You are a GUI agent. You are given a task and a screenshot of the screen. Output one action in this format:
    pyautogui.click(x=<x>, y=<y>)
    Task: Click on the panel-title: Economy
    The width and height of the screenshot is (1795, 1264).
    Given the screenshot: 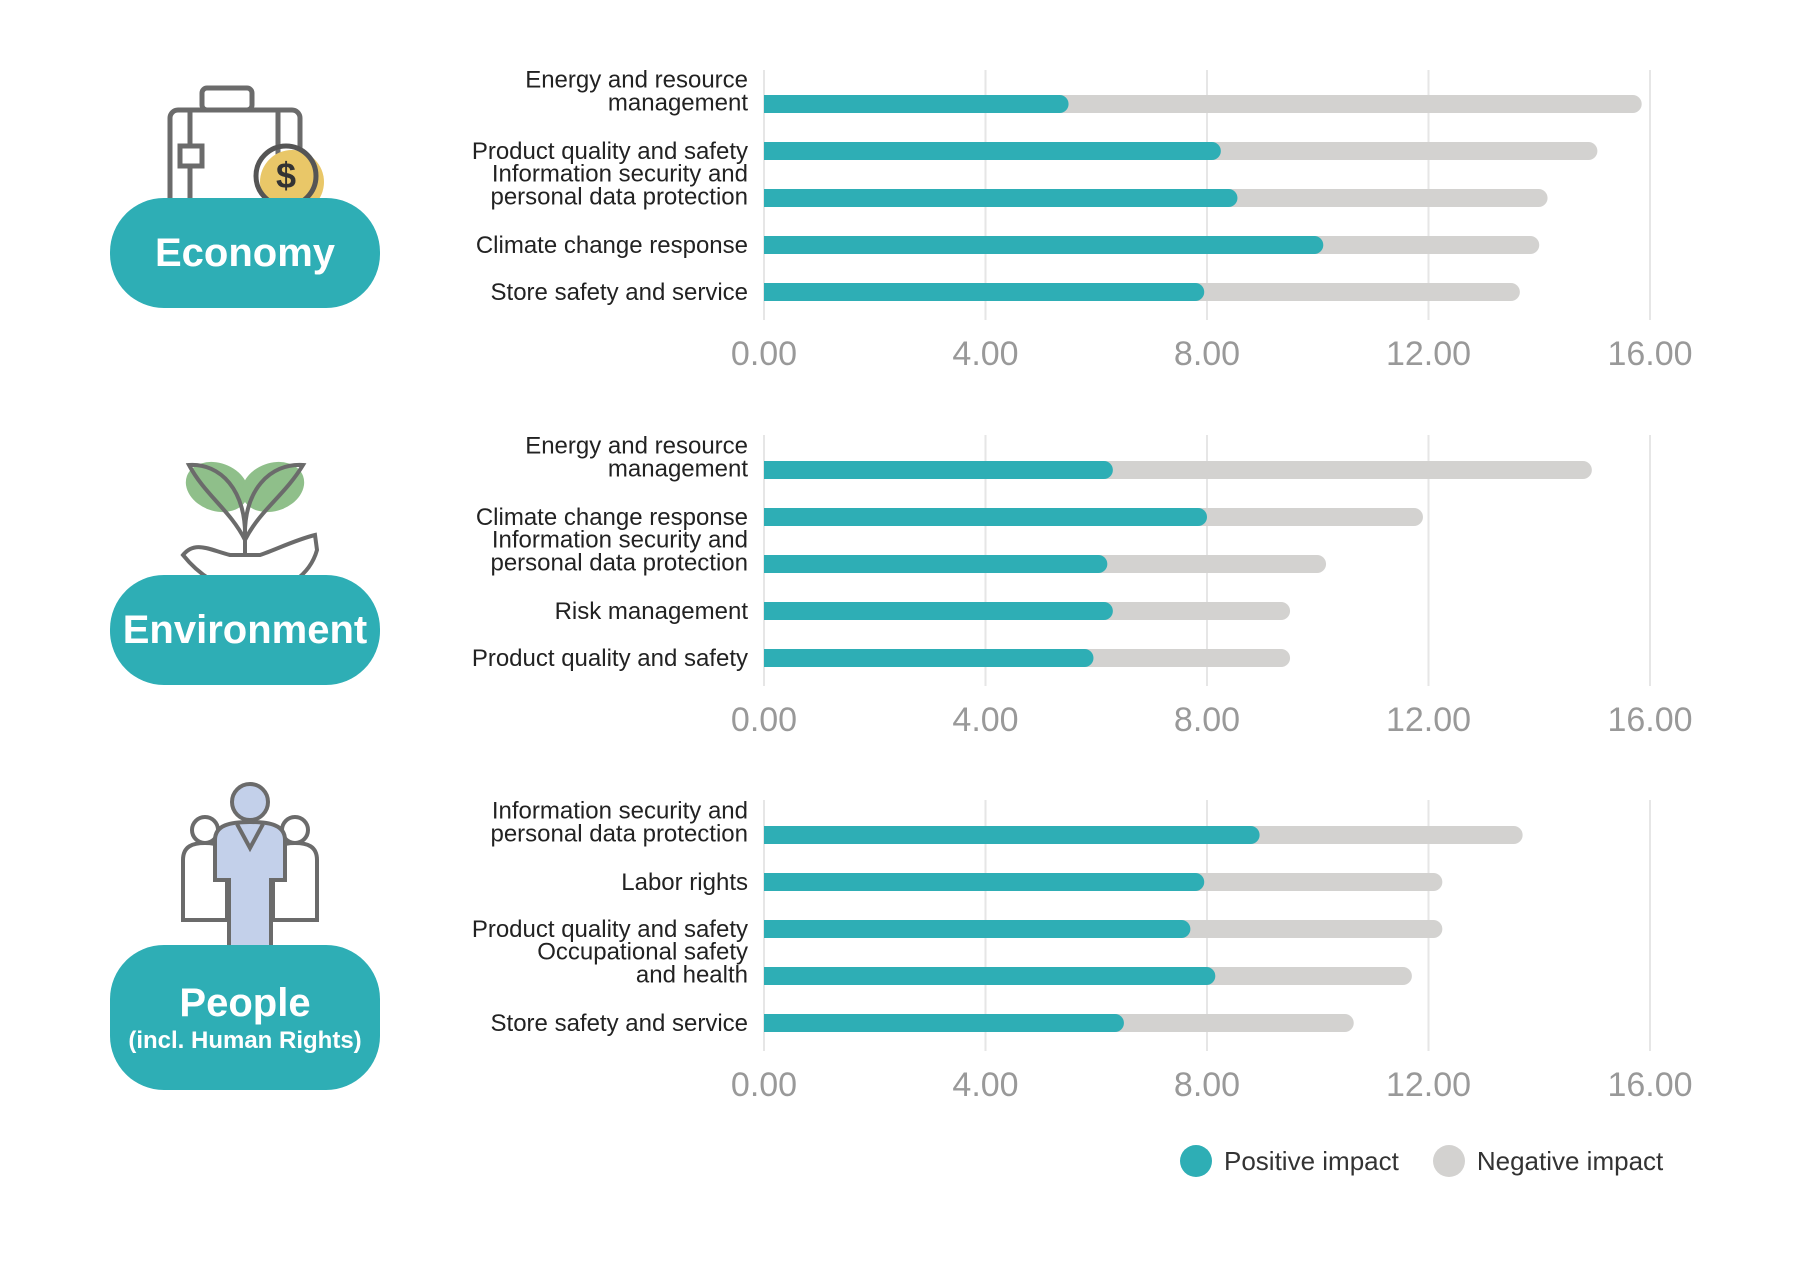 What is the action you would take?
    pyautogui.click(x=245, y=253)
    